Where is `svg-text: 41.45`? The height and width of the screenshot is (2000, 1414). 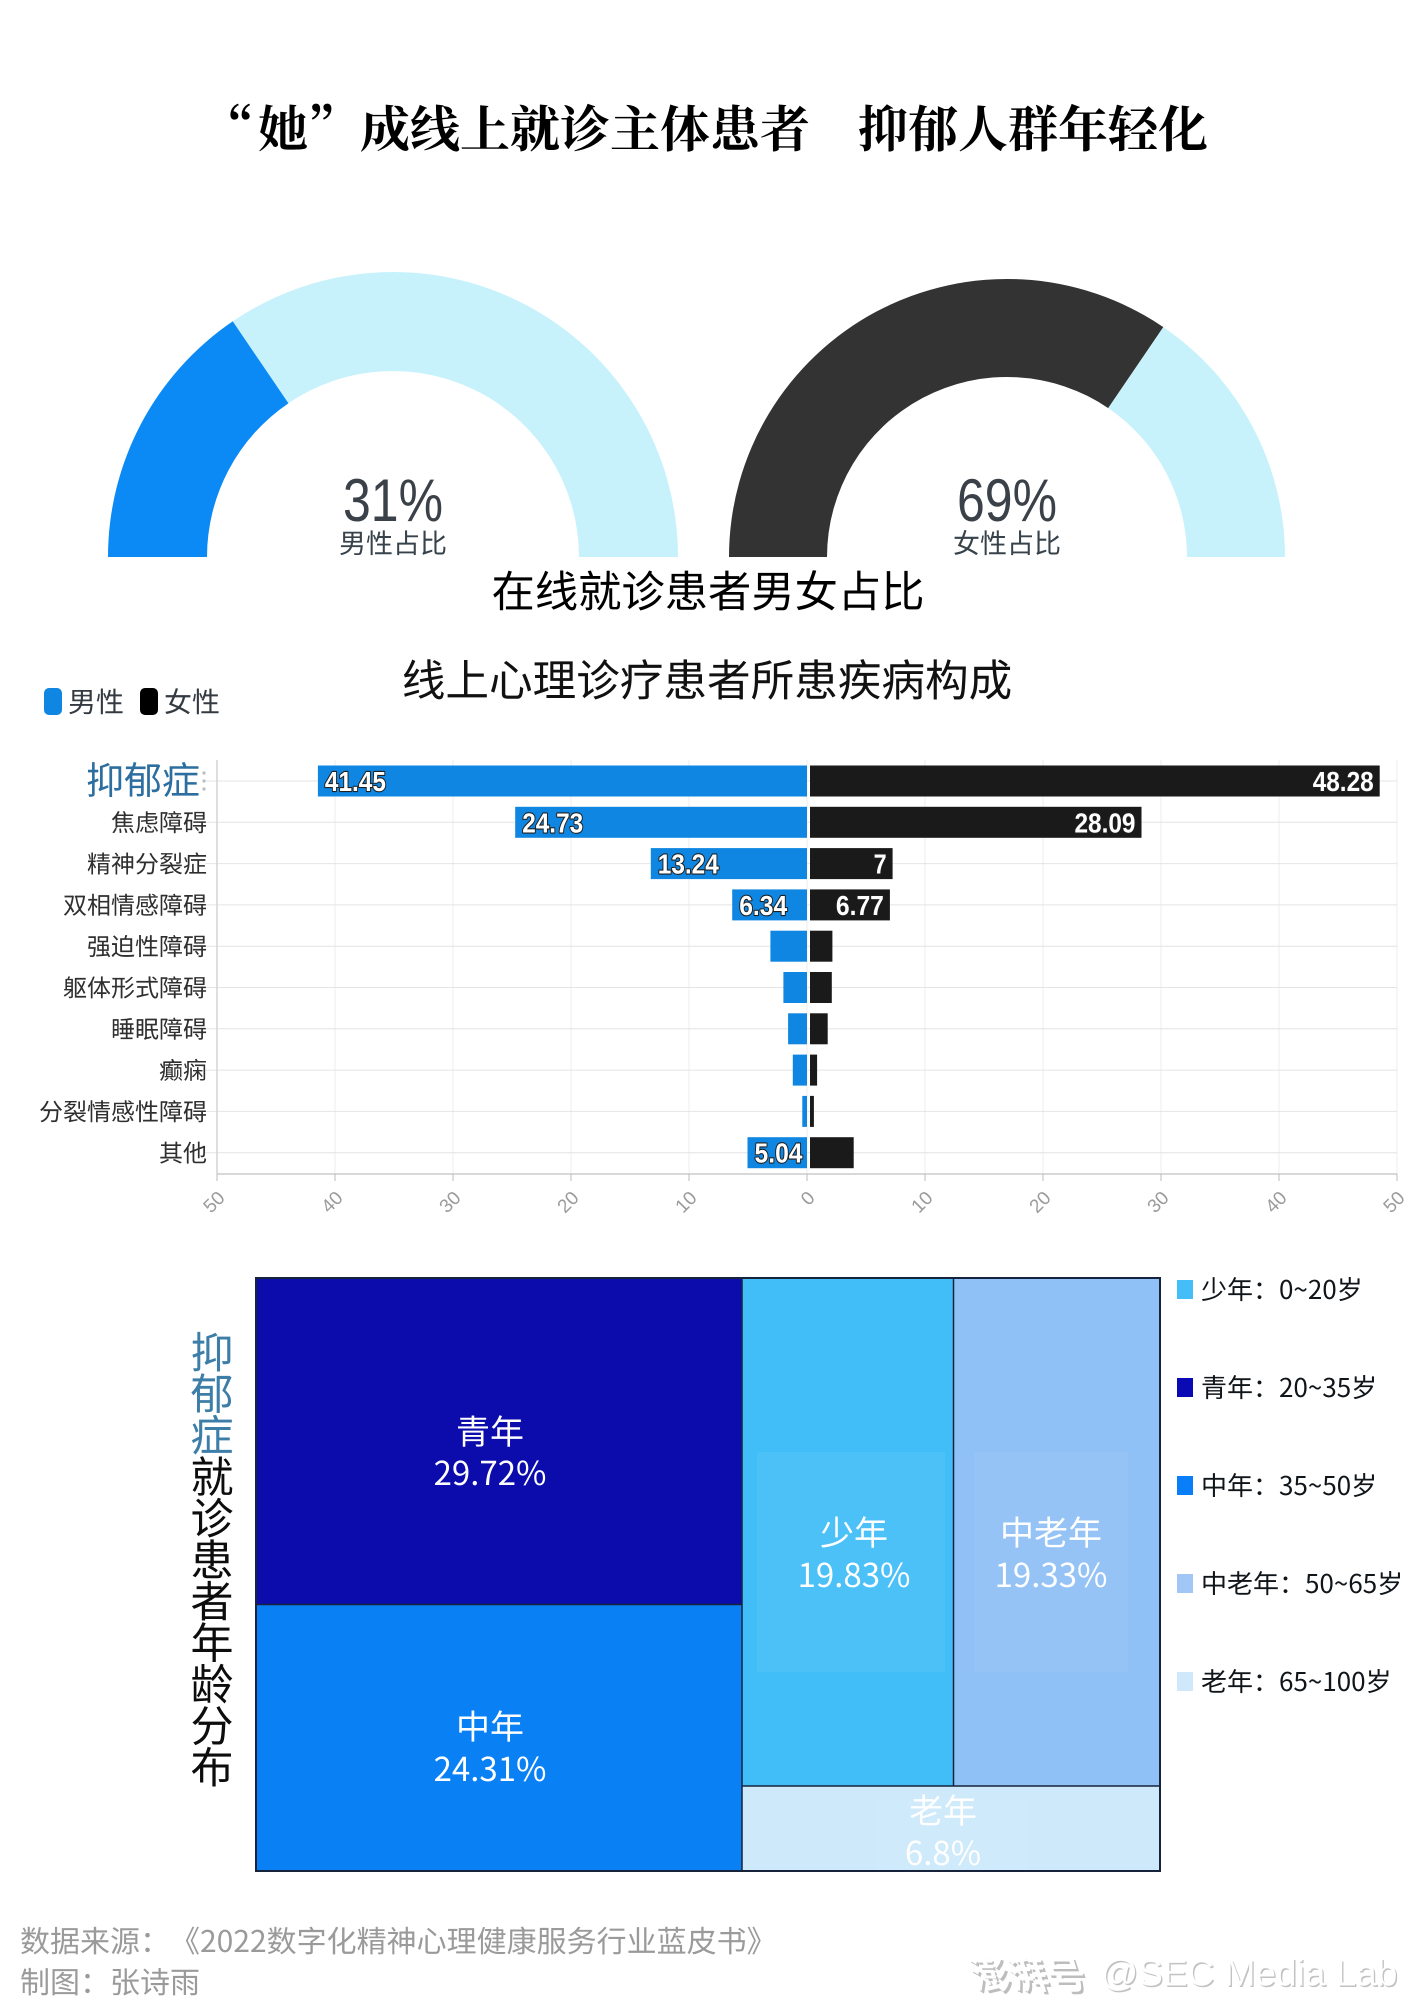
svg-text: 41.45 is located at coordinates (355, 781).